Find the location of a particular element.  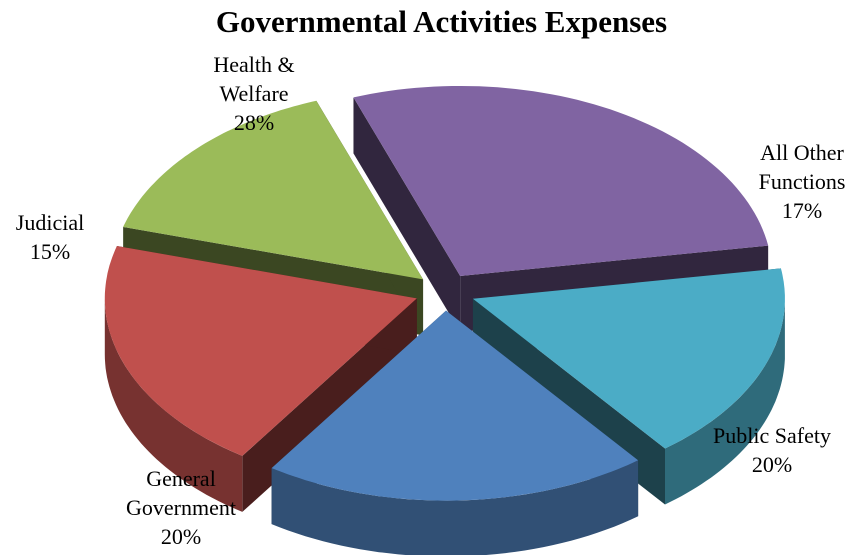

slice-name: General is located at coordinates (181, 478).